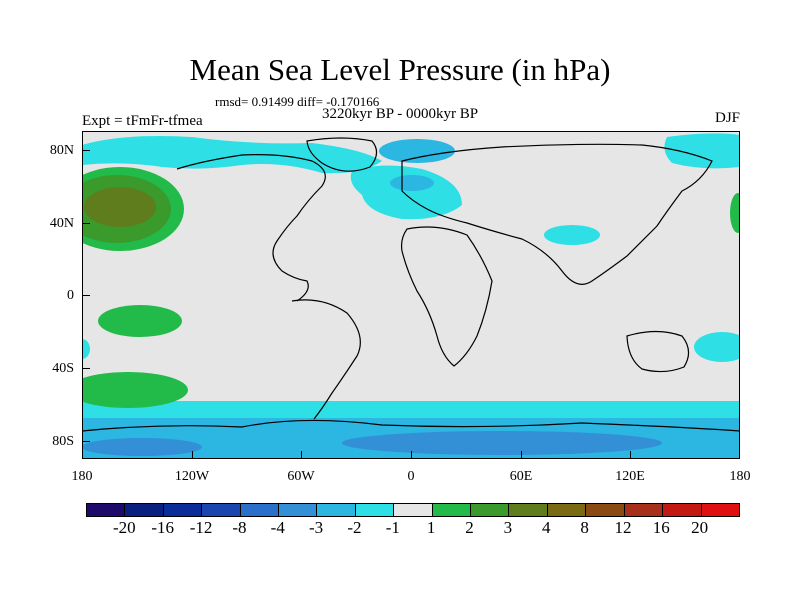  Describe the element at coordinates (584, 527) in the screenshot. I see `colorbar-label: 8` at that location.